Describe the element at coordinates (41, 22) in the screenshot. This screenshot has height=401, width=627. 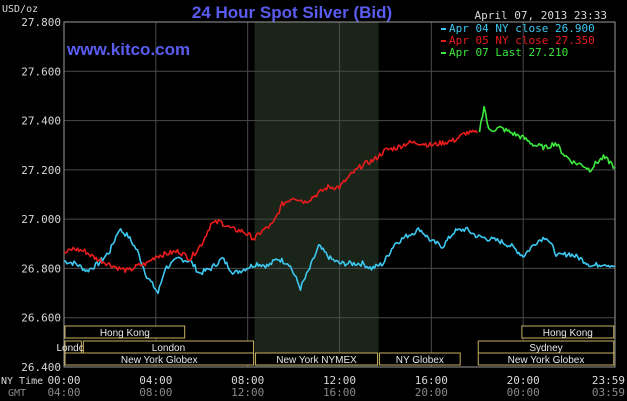
I see `y-tick-label: 27.800` at that location.